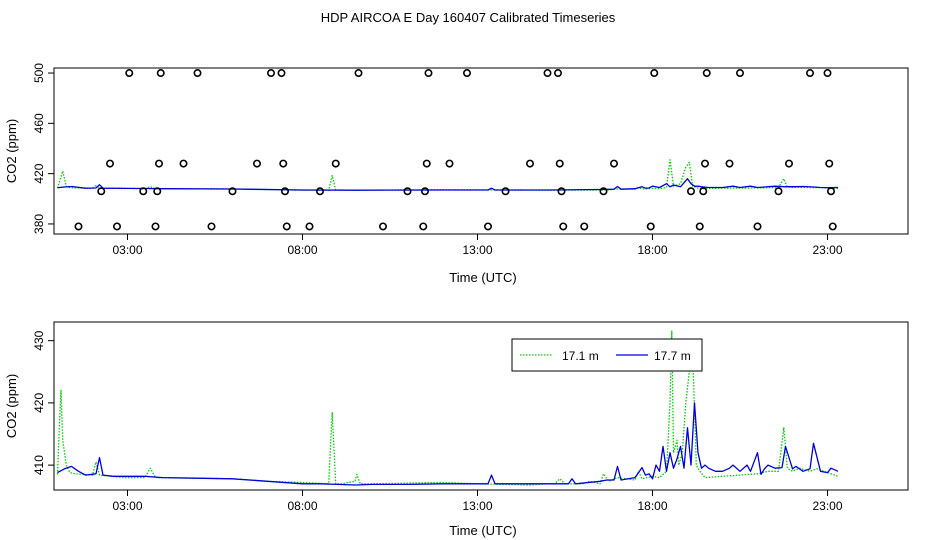  What do you see at coordinates (448, 184) in the screenshot?
I see `series-1-line` at bounding box center [448, 184].